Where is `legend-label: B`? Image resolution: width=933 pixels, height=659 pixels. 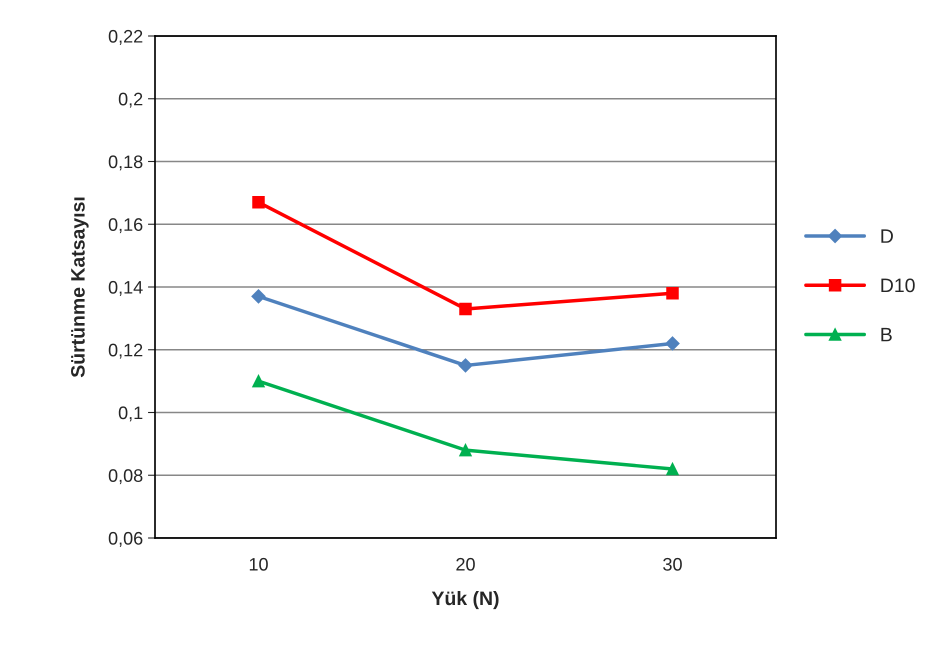 legend-label: B is located at coordinates (886, 335).